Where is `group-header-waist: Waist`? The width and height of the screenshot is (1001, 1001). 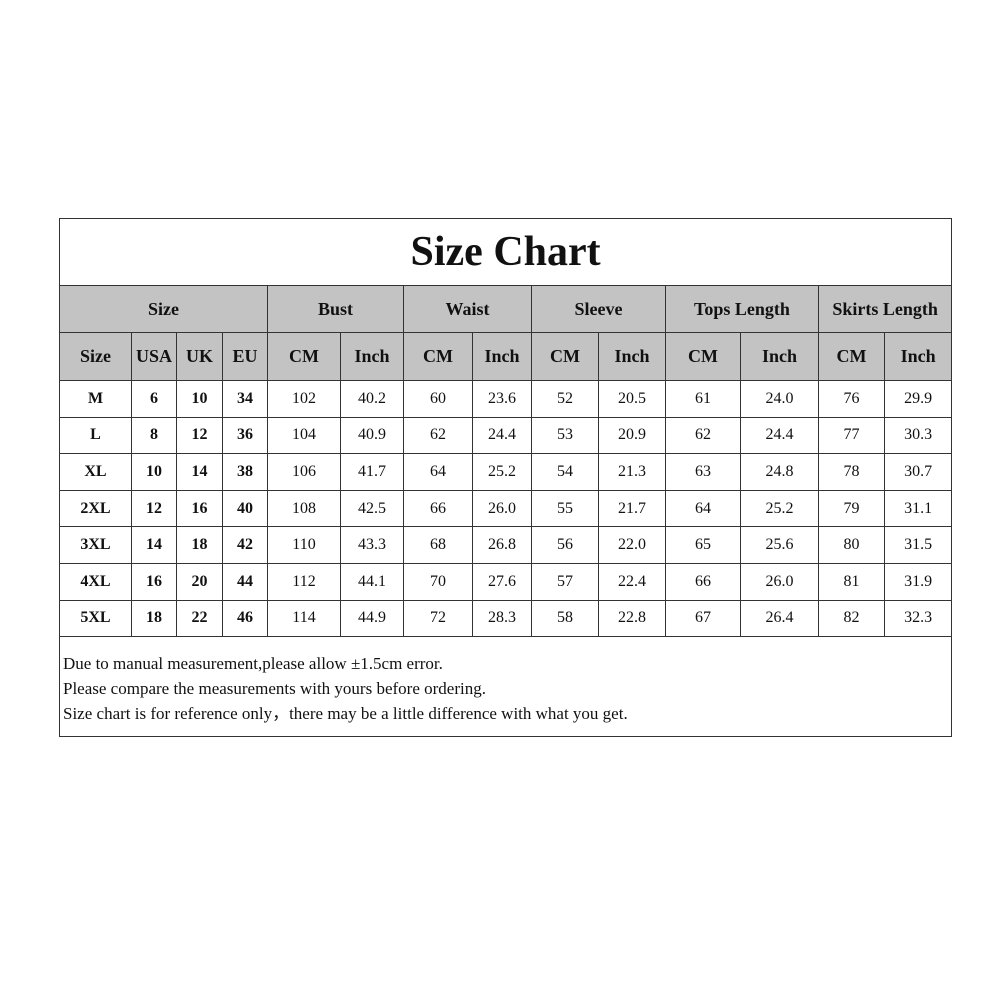
group-header-waist: Waist is located at coordinates (467, 309).